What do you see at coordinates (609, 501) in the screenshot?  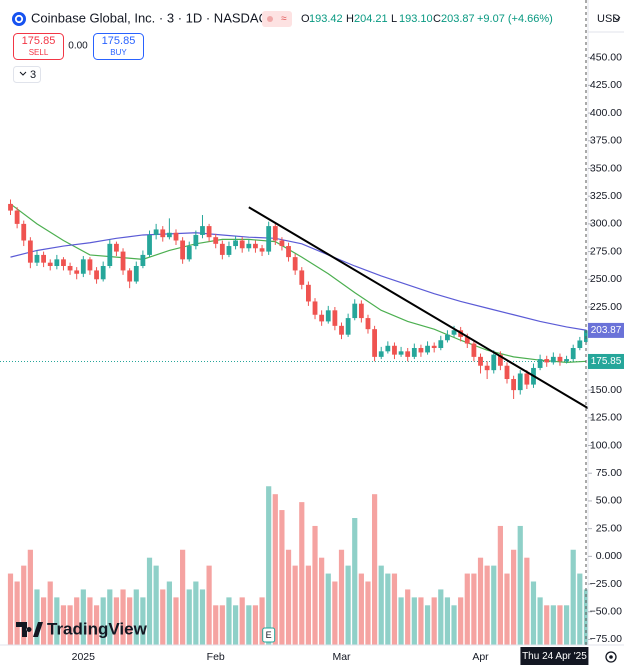 I see `y-tick-label: 50.00` at bounding box center [609, 501].